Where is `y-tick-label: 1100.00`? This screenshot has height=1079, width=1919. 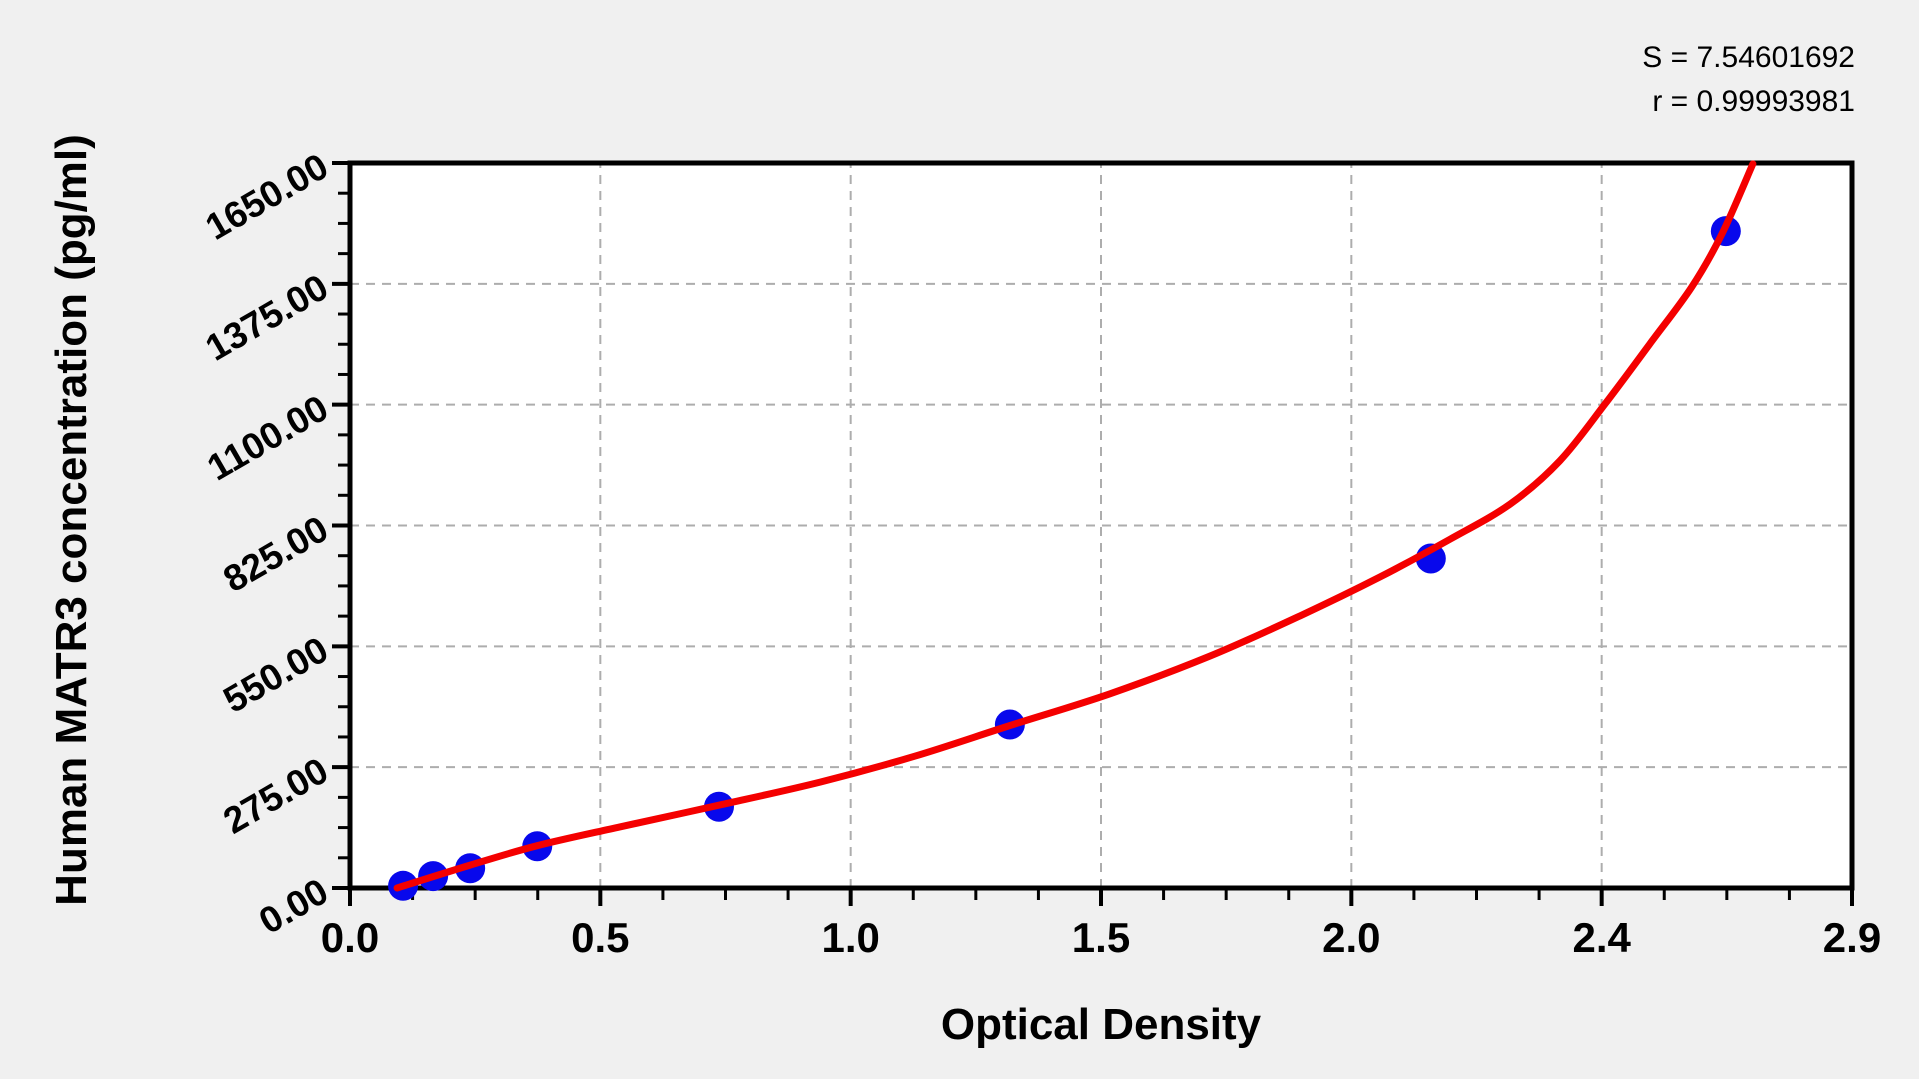
y-tick-label: 1100.00 is located at coordinates (267, 437).